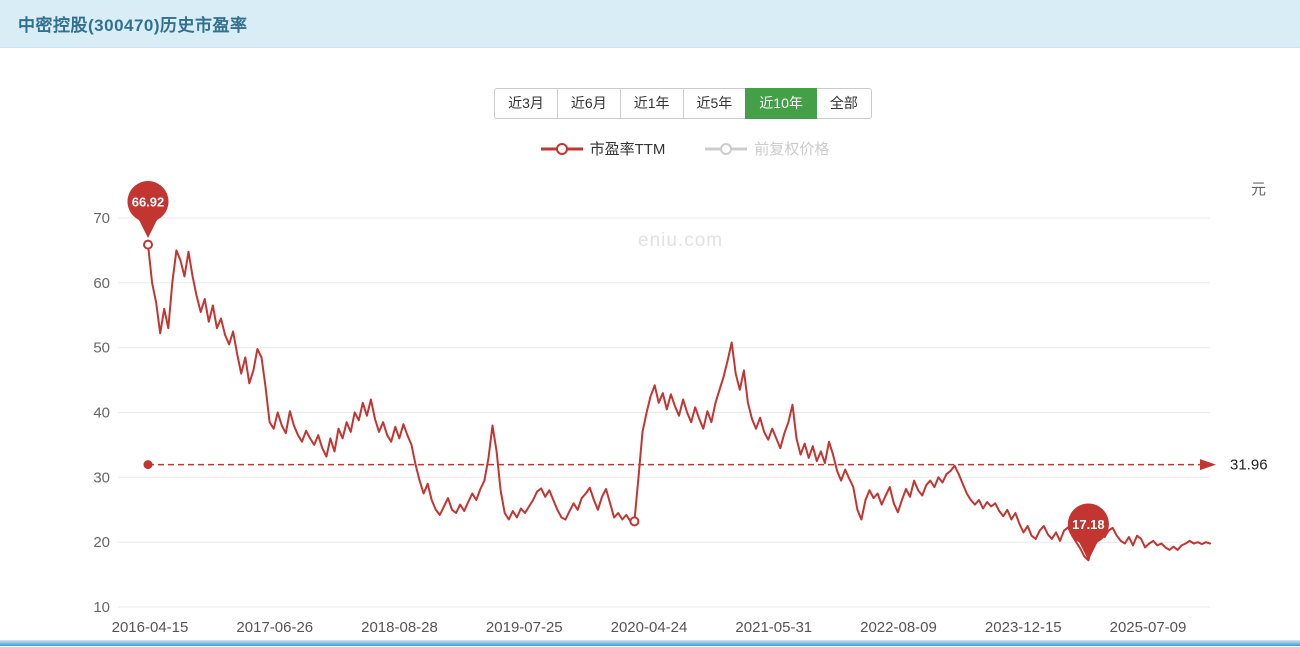 This screenshot has width=1300, height=647. What do you see at coordinates (792, 150) in the screenshot?
I see `legend-label-adjusted-price: 前复权价格` at bounding box center [792, 150].